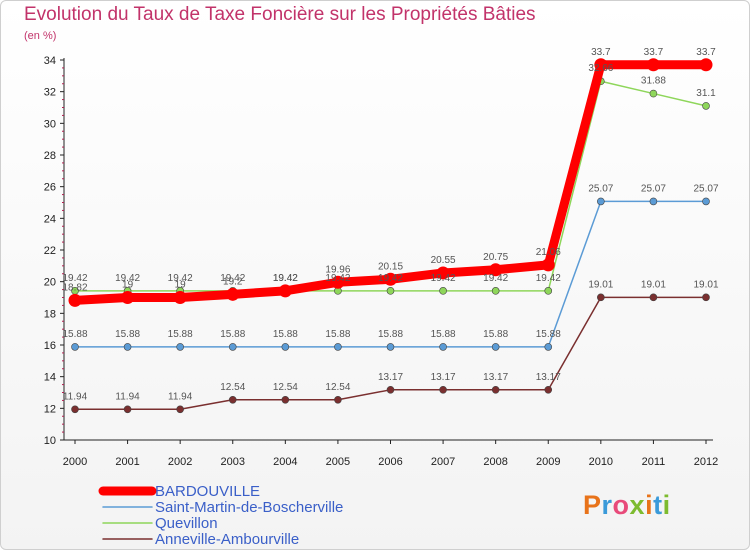 The width and height of the screenshot is (750, 550). I want to click on data-label: 12.54, so click(285, 387).